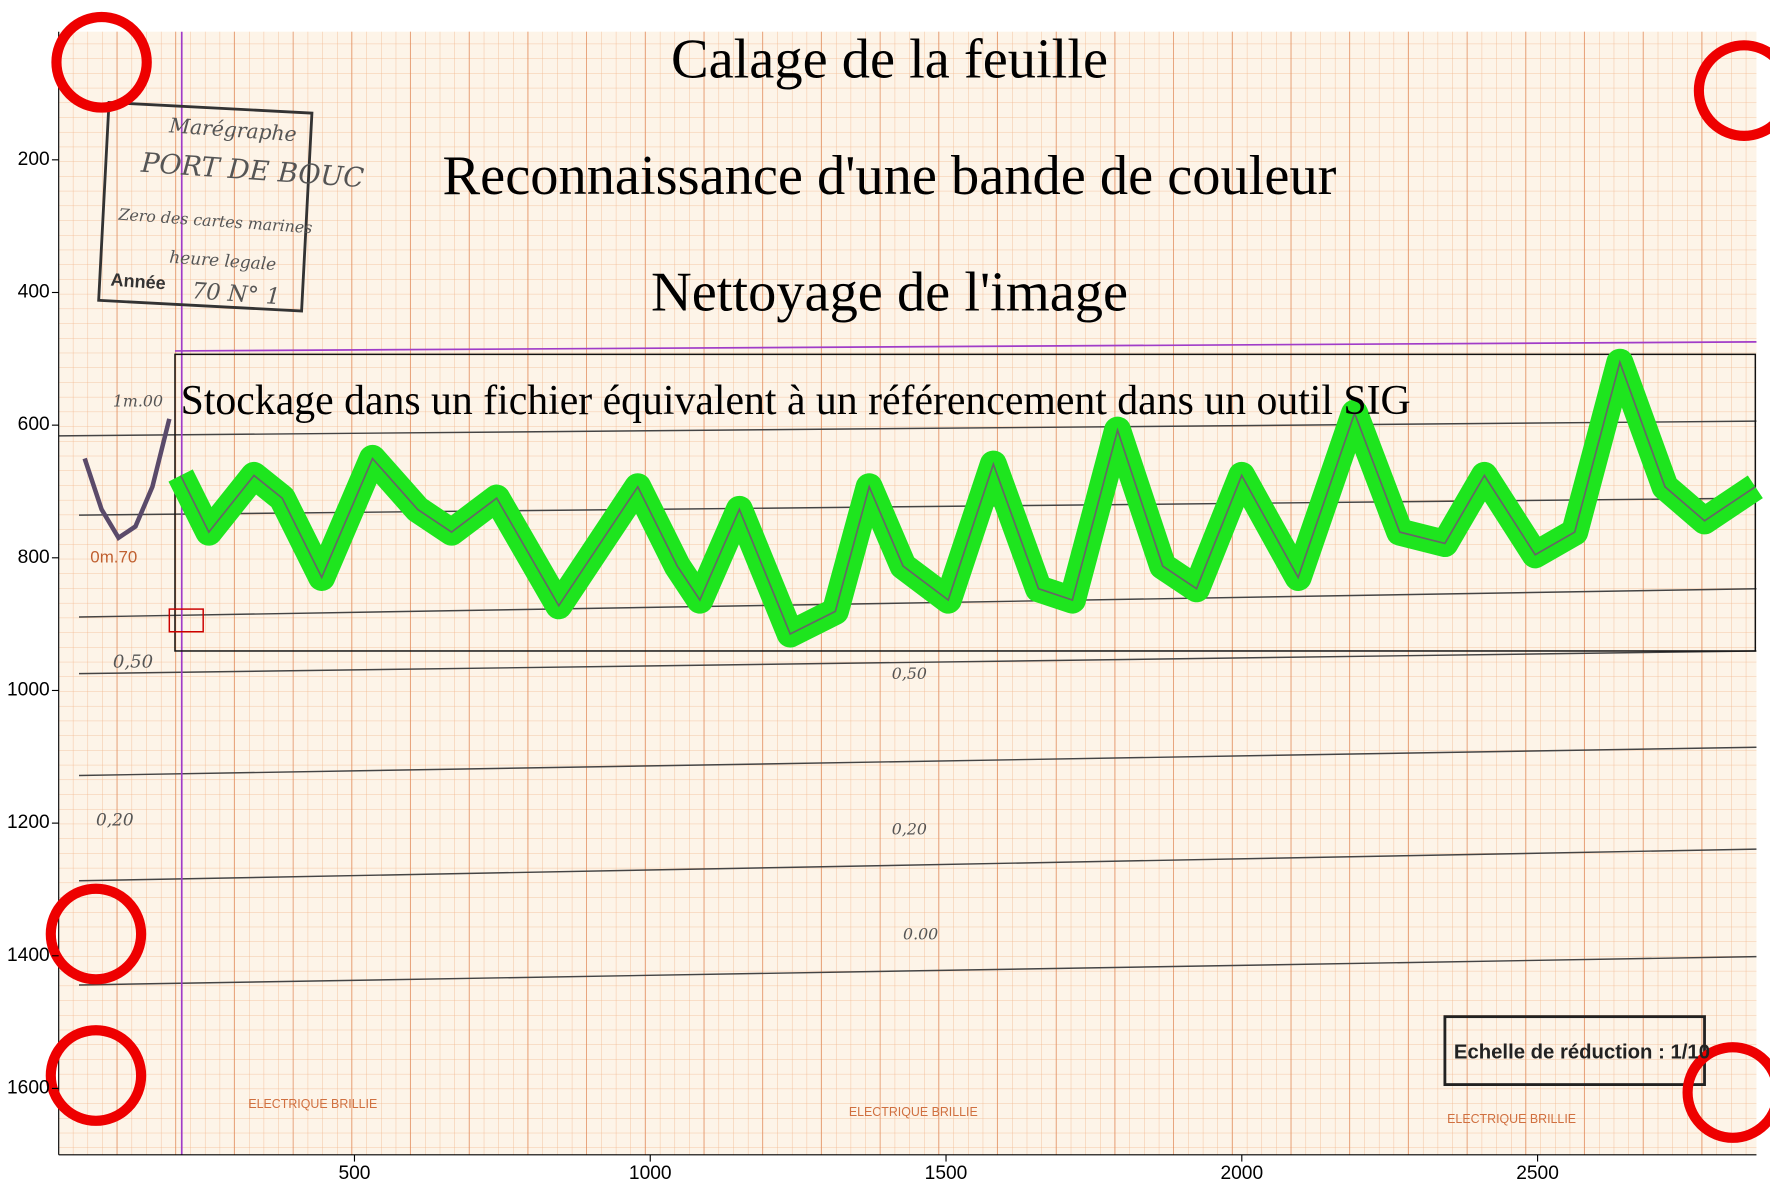 This screenshot has height=1191, width=1770. I want to click on y-tick-label: 1400, so click(28, 955).